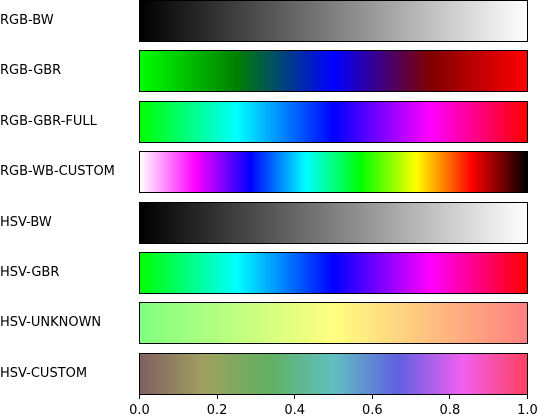 Image resolution: width=555 pixels, height=418 pixels. Describe the element at coordinates (48, 121) in the screenshot. I see `colormap-label: RGB-GBR-FULL` at that location.